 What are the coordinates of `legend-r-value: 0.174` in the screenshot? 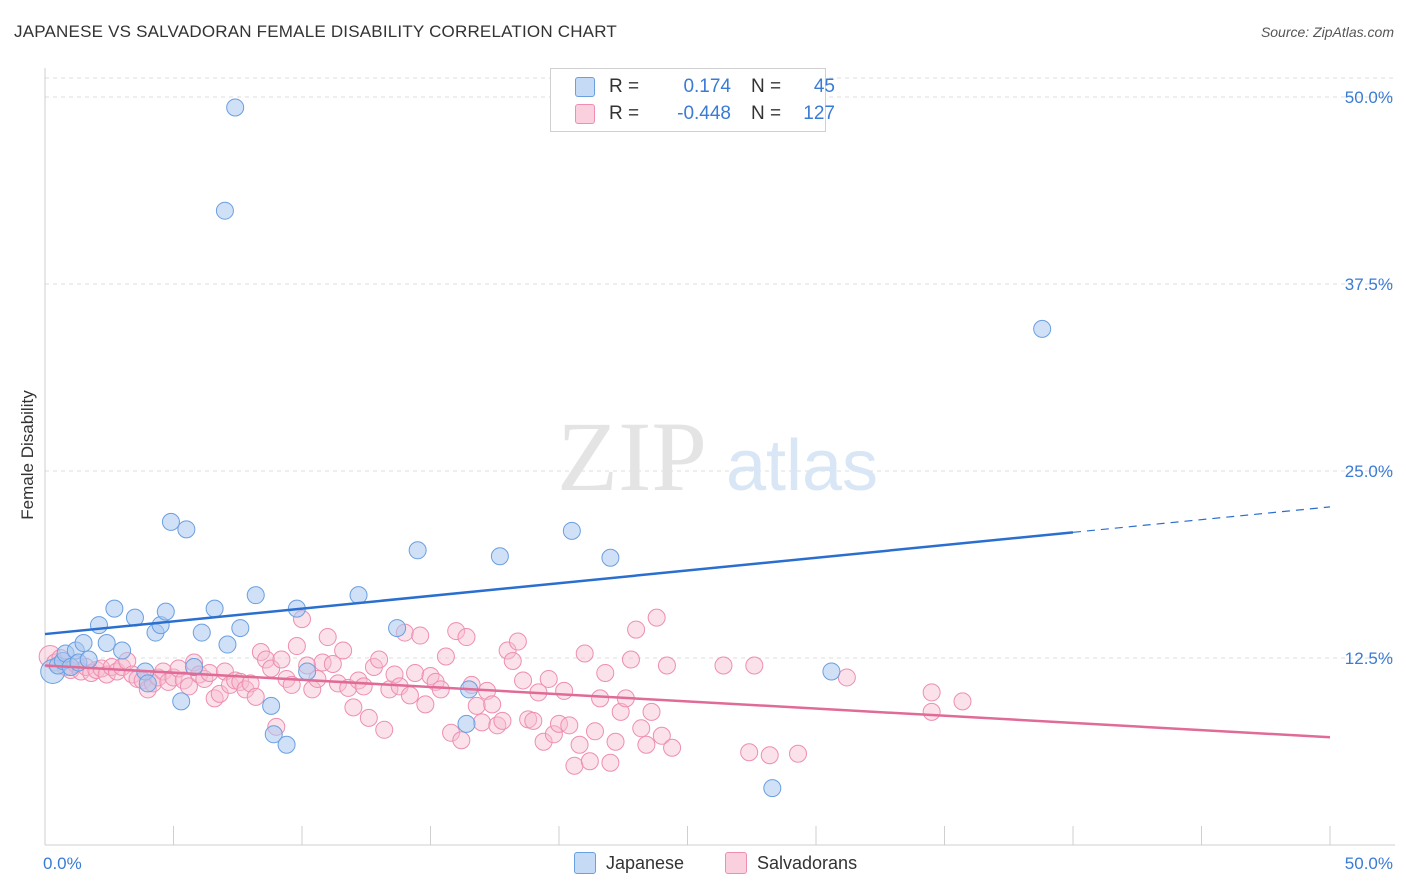 It's located at (707, 86).